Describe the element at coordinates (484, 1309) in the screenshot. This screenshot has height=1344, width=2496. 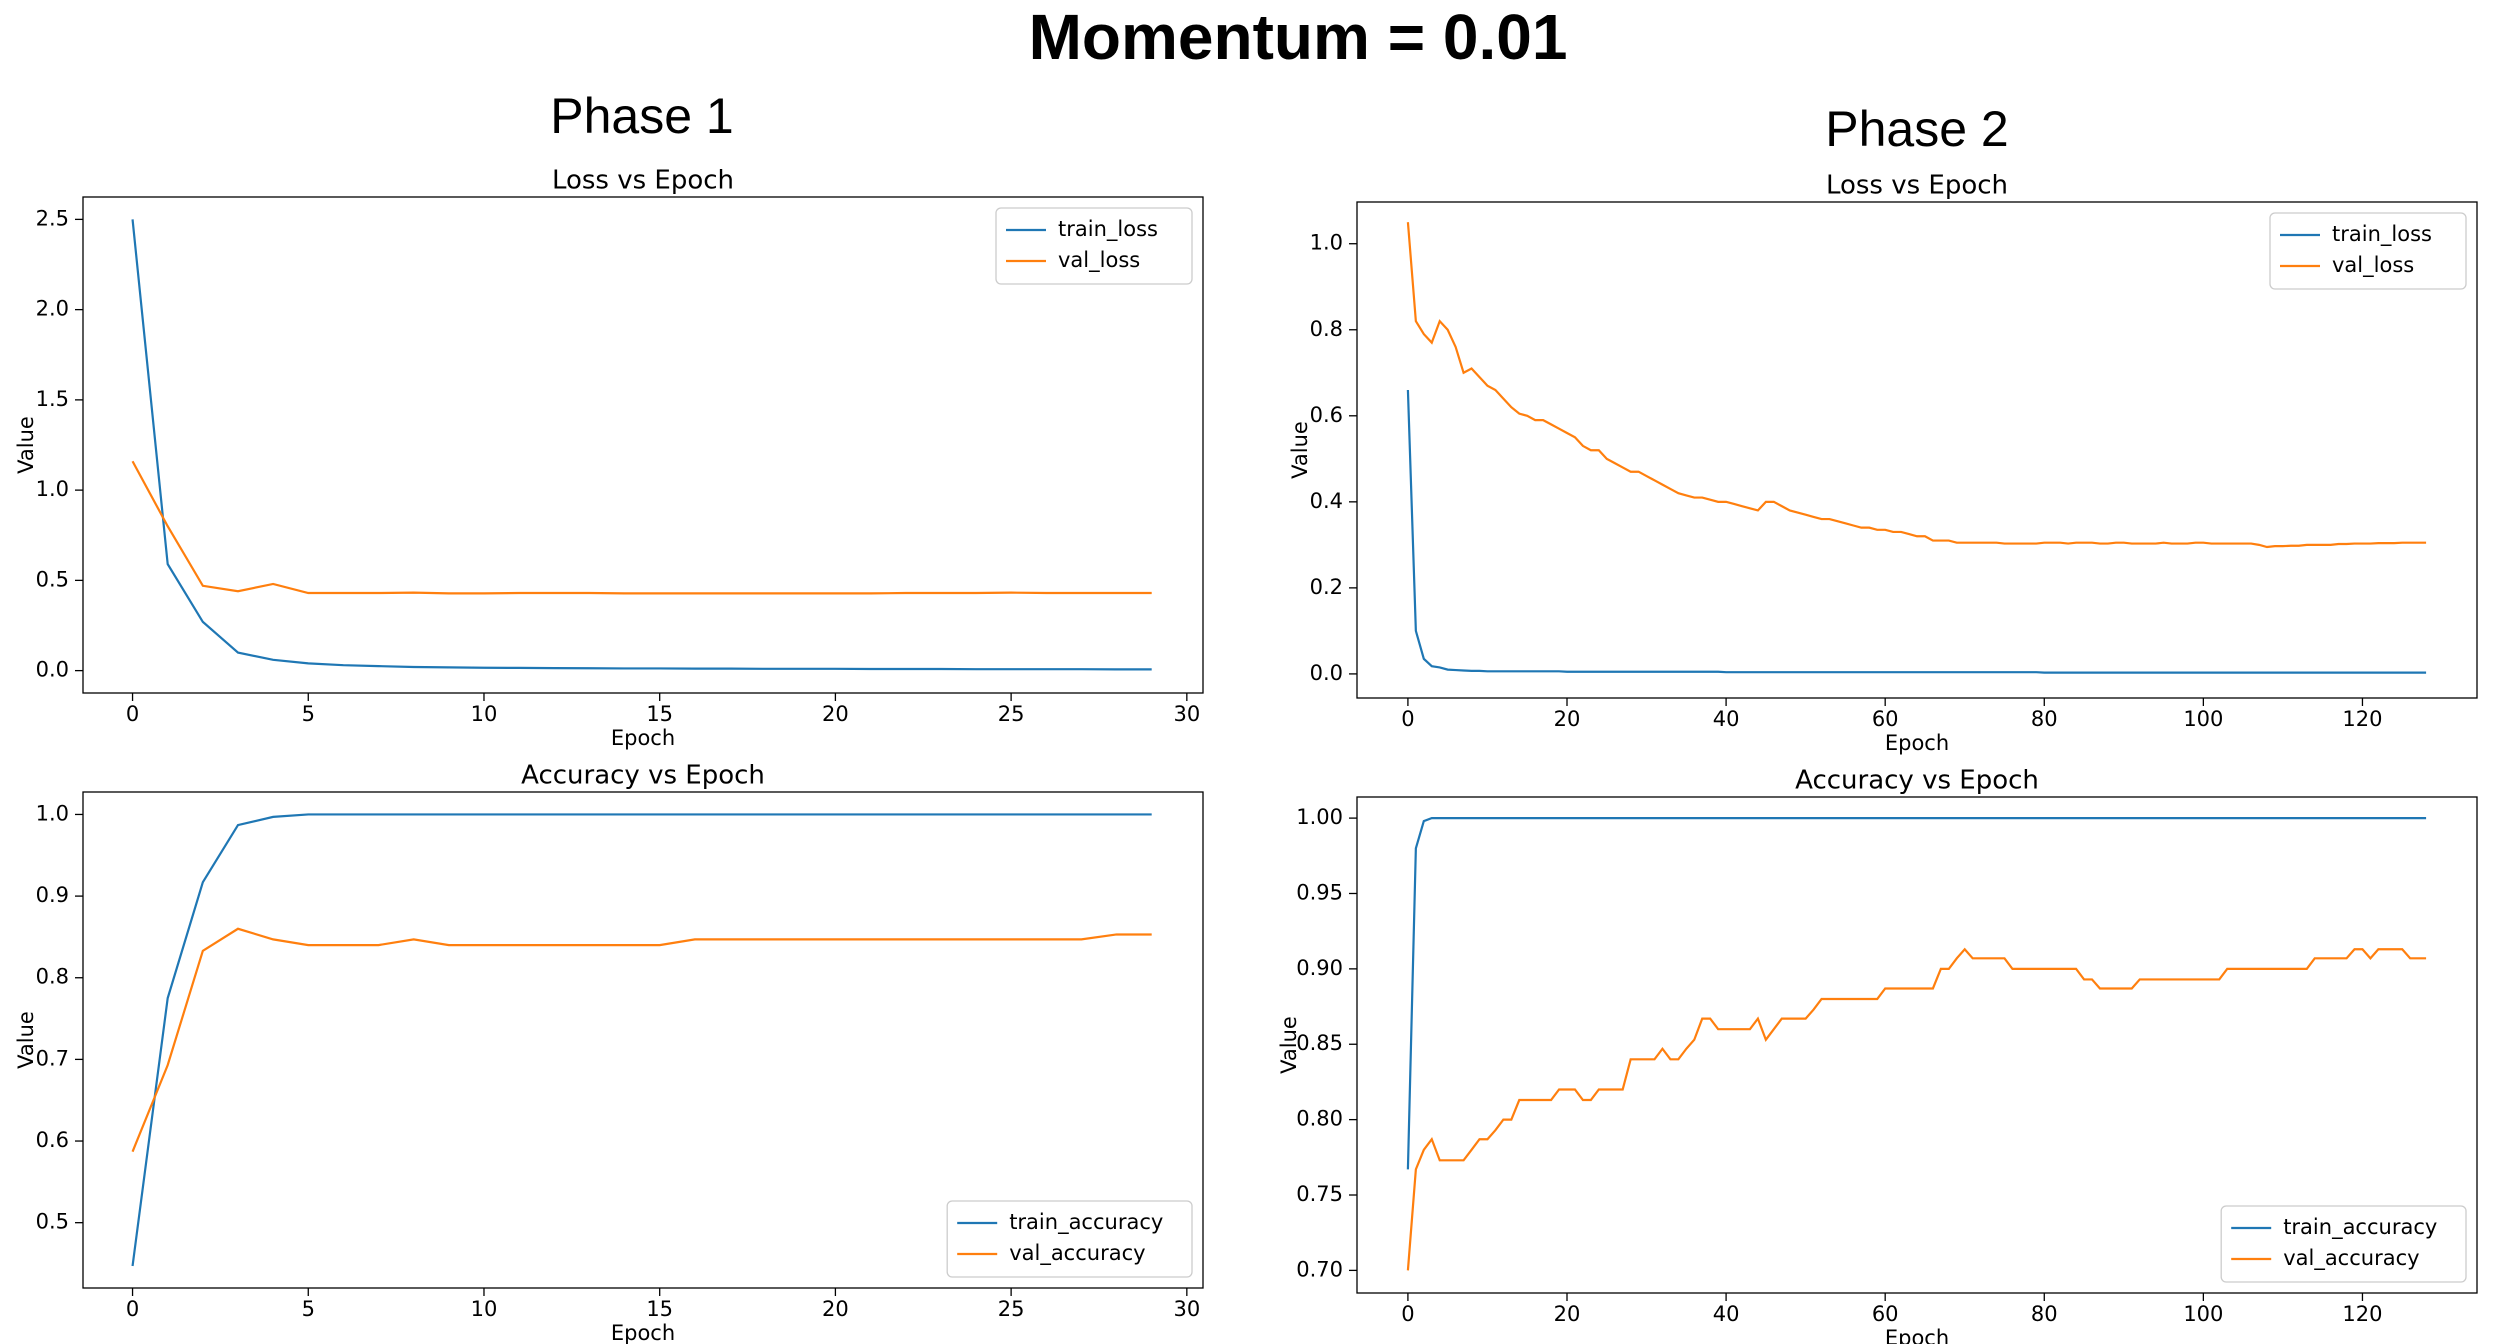
I see `x-tick-label: 10` at that location.